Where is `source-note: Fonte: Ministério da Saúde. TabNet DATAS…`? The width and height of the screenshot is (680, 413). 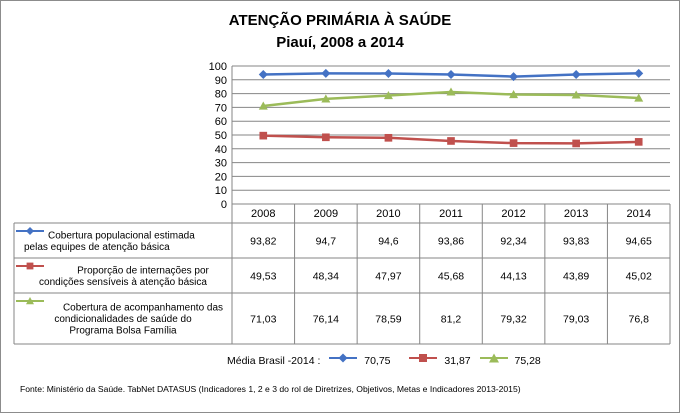
source-note: Fonte: Ministério da Saúde. TabNet DATAS… is located at coordinates (270, 389).